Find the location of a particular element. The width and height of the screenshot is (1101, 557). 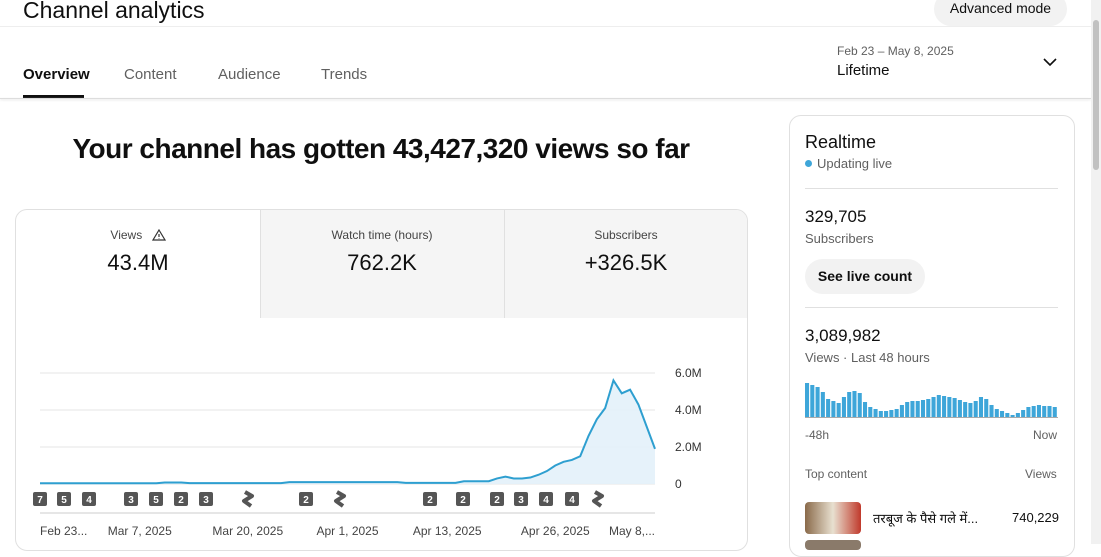

tab: Trends is located at coordinates (344, 74).